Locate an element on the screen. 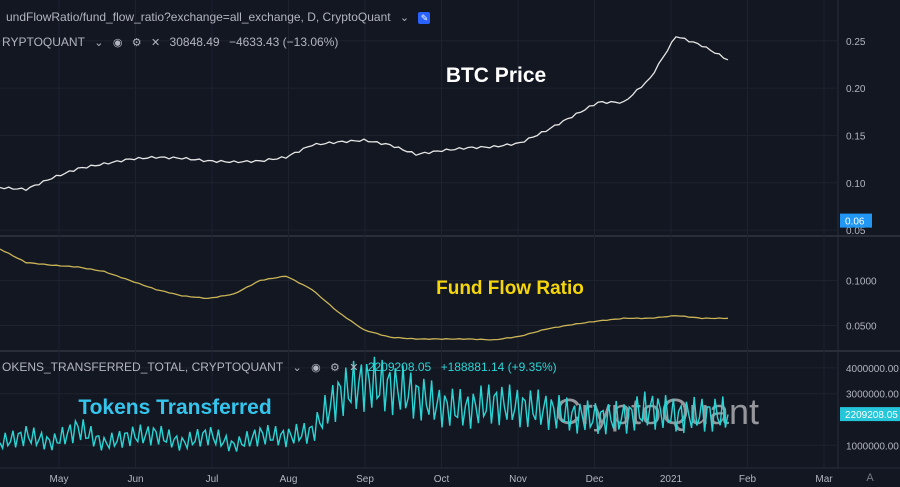  time-tick-label: Aug is located at coordinates (289, 479).